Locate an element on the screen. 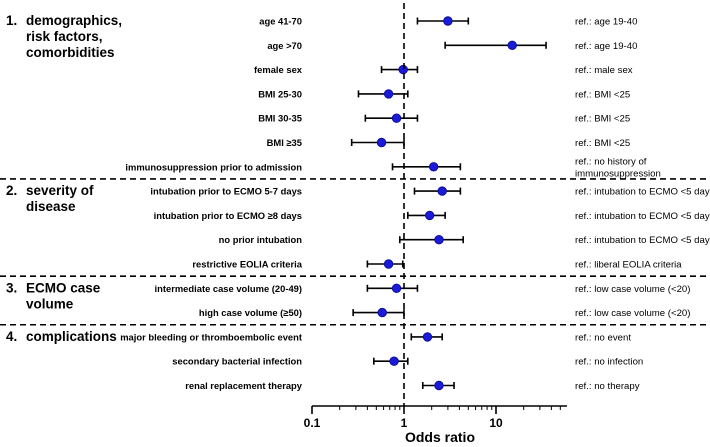 The image size is (710, 447). row-label: age 41-70 is located at coordinates (280, 21).